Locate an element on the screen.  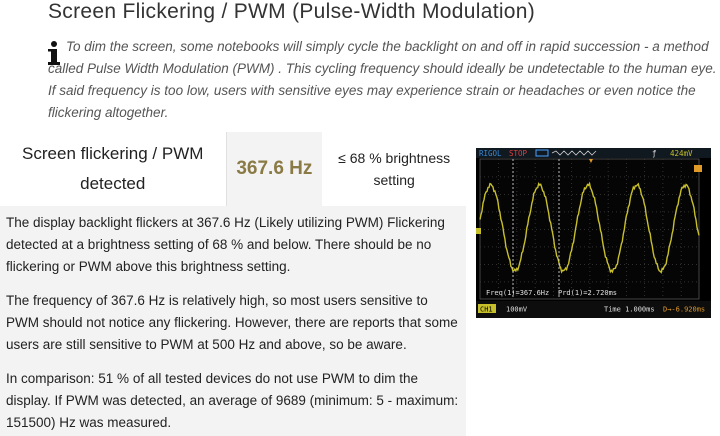
scope-grid is located at coordinates (588, 227).